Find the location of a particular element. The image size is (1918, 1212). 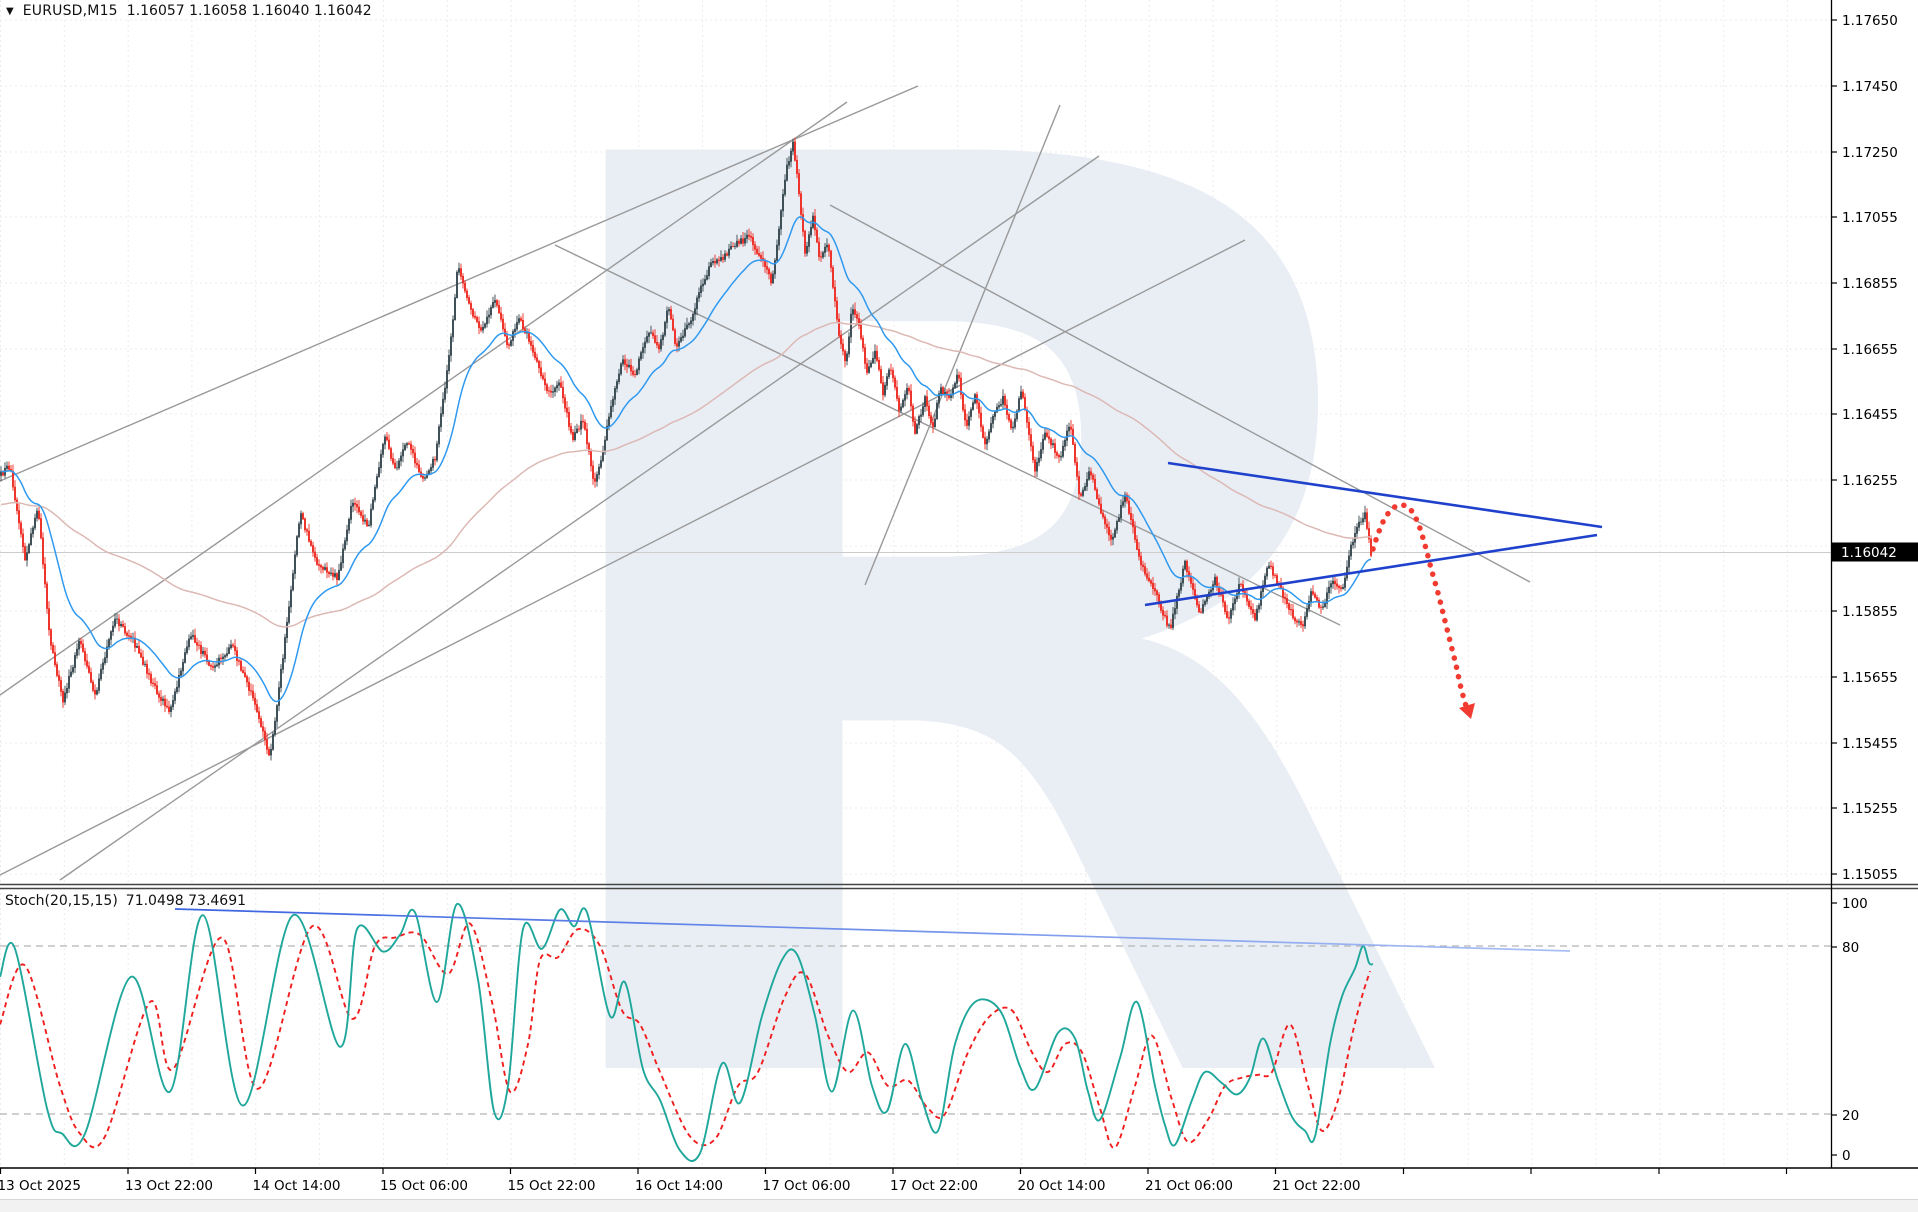

price-axis-label: 1.16655 is located at coordinates (1870, 350).